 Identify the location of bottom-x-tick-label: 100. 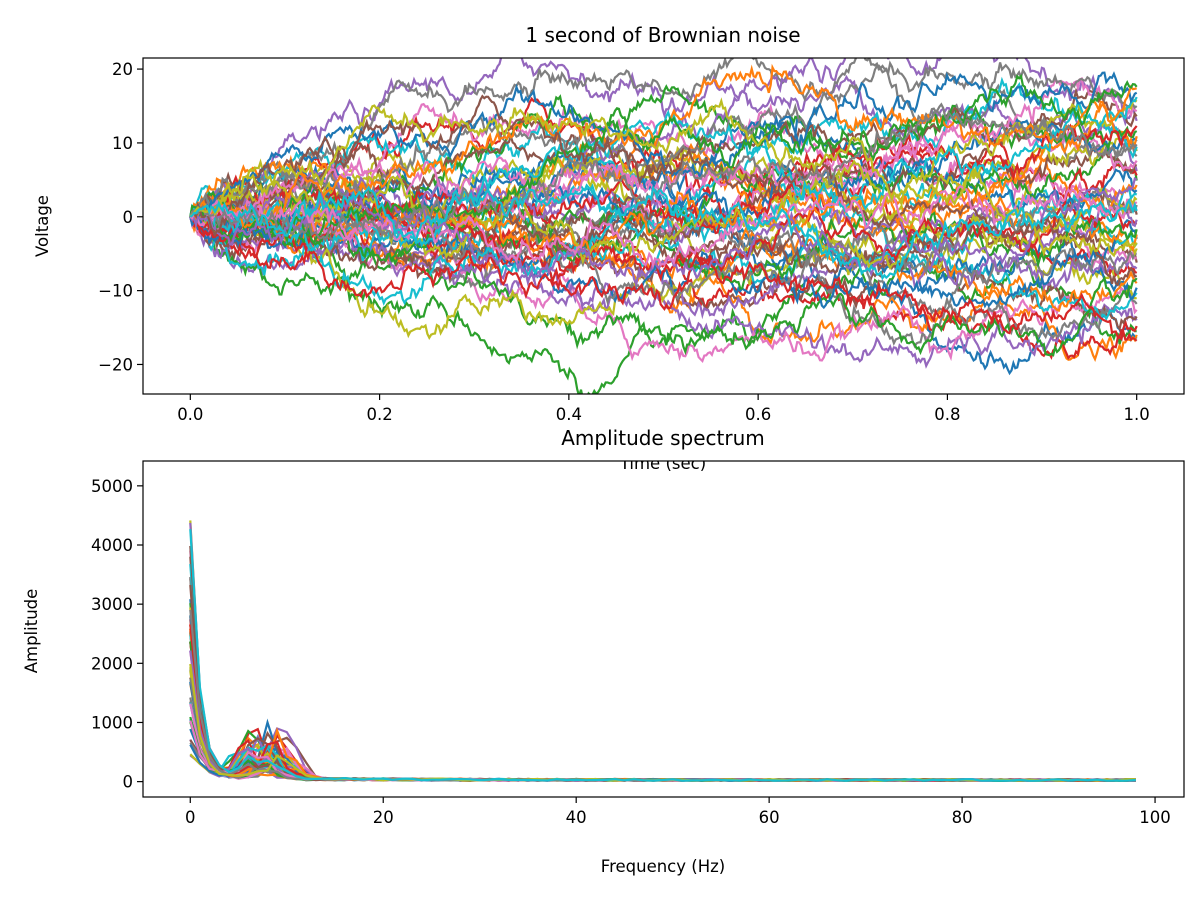
(1155, 817).